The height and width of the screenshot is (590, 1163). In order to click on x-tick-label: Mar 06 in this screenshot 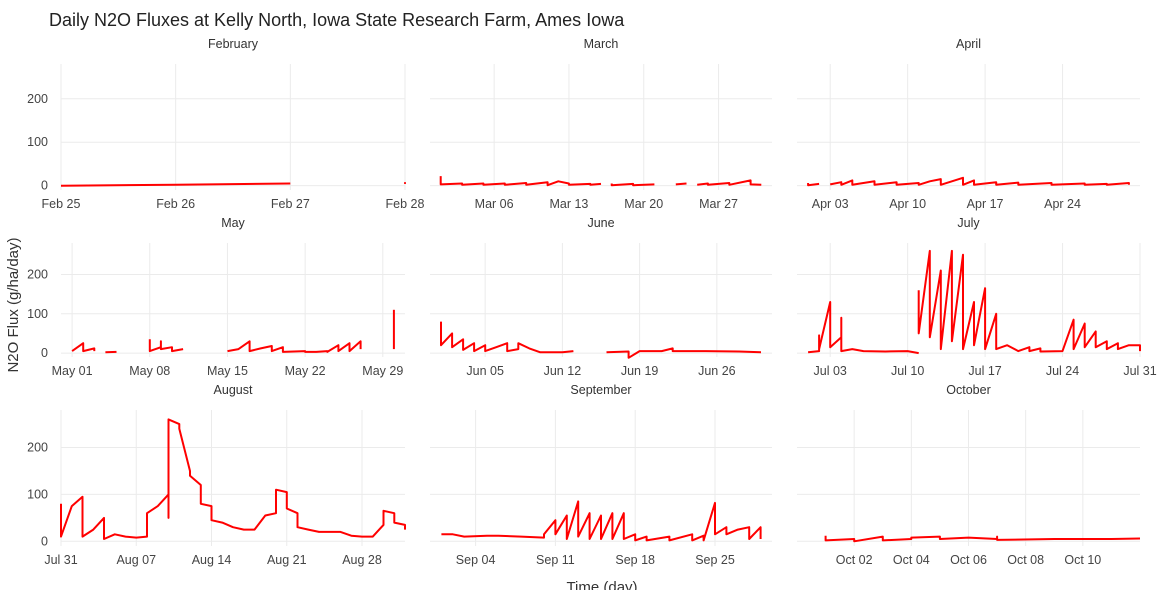, I will do `click(494, 204)`.